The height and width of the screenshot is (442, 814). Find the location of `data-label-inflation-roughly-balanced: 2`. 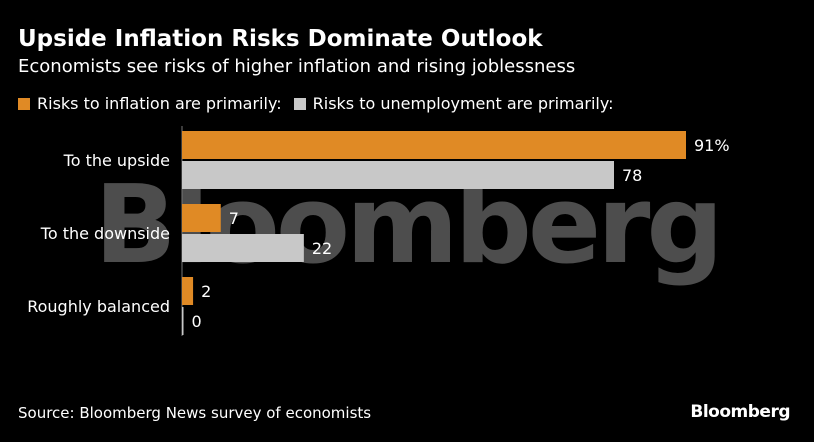

data-label-inflation-roughly-balanced: 2 is located at coordinates (206, 291).